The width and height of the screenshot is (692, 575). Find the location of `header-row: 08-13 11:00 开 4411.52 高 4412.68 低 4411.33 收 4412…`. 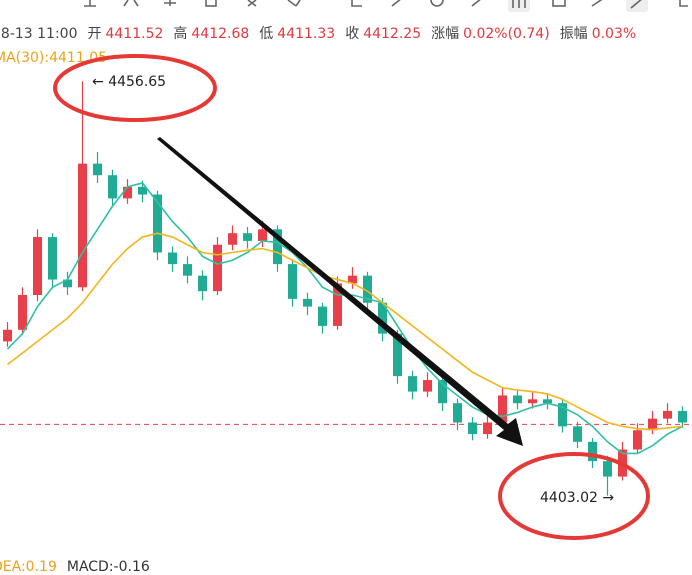

header-row: 08-13 11:00 开 4411.52 高 4412.68 低 4411.33 收 4412… is located at coordinates (318, 33).